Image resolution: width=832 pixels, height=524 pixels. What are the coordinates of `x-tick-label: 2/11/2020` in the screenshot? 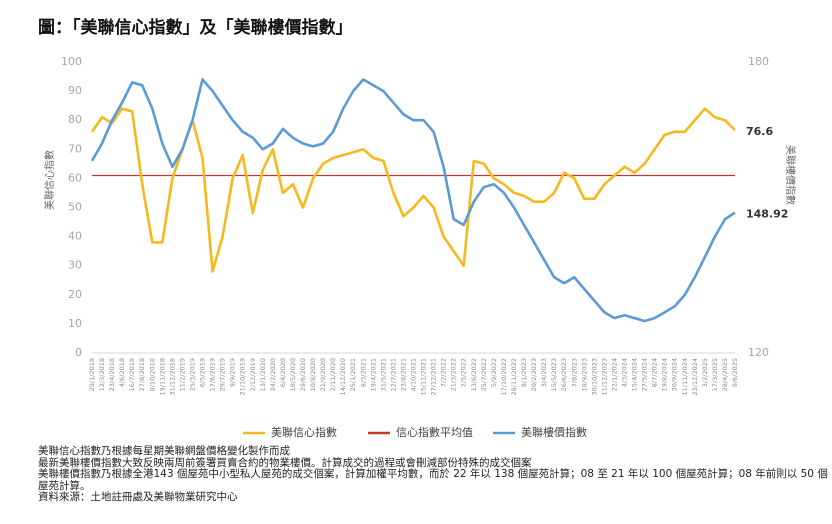 It's located at (333, 374).